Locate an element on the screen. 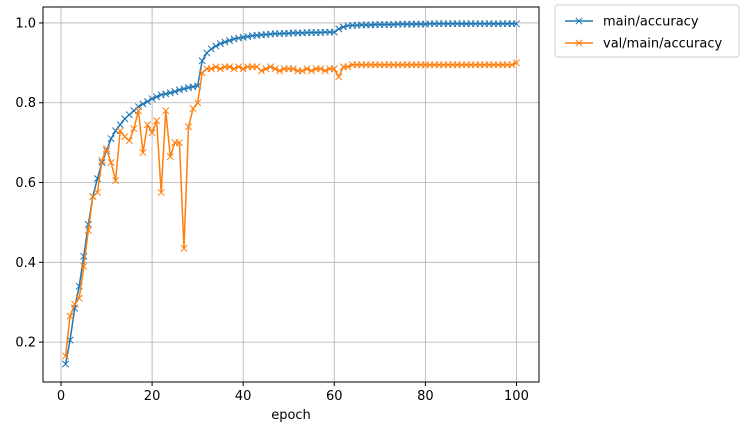 The image size is (750, 432). y-tick-label: 0.6 is located at coordinates (25, 183).